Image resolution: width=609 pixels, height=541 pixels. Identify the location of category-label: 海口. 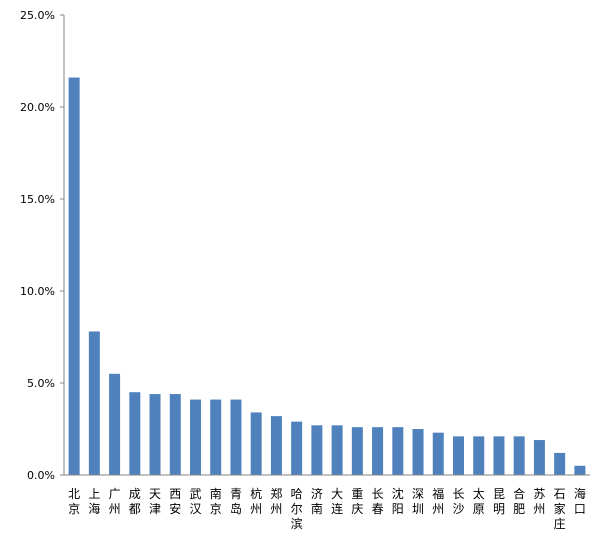
(580, 501).